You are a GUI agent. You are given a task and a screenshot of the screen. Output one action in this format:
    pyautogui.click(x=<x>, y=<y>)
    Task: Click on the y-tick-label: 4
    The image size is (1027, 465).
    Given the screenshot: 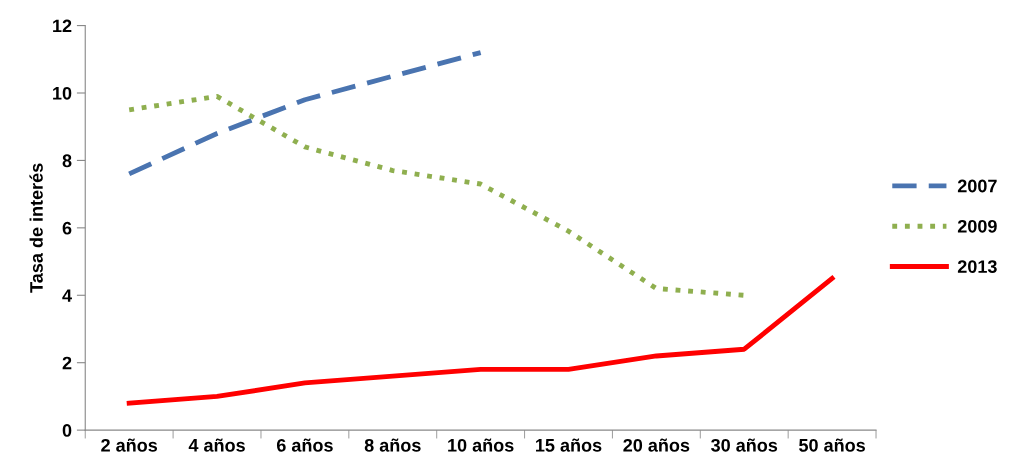 What is the action you would take?
    pyautogui.click(x=67, y=295)
    